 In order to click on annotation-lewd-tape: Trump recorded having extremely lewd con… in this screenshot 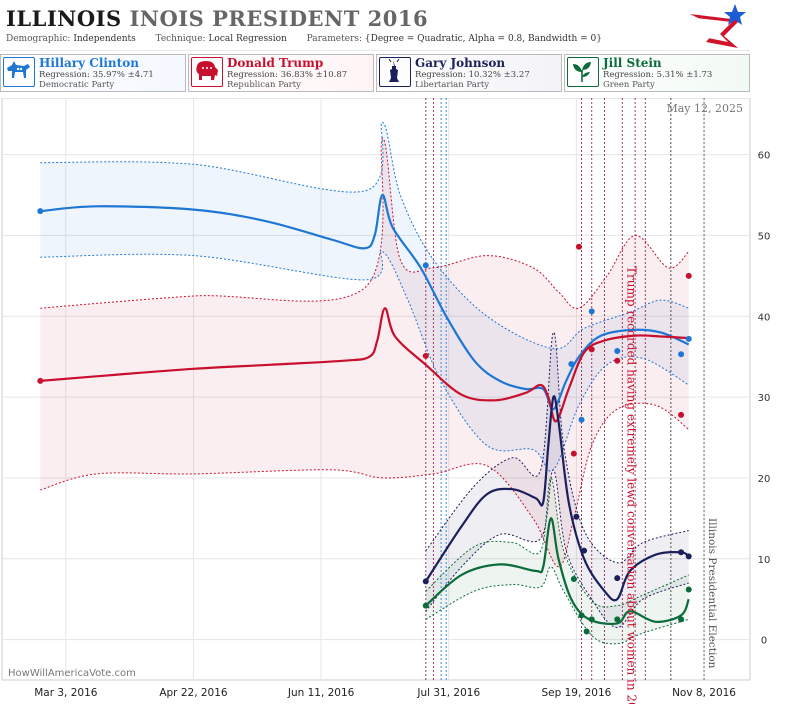, I will do `click(631, 485)`.